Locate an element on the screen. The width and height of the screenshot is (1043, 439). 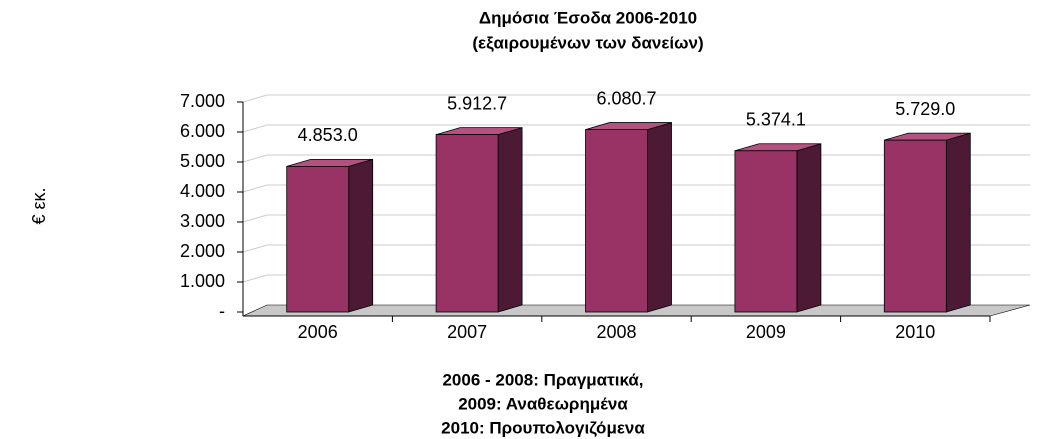
value-label: 5.374.1 is located at coordinates (776, 120).